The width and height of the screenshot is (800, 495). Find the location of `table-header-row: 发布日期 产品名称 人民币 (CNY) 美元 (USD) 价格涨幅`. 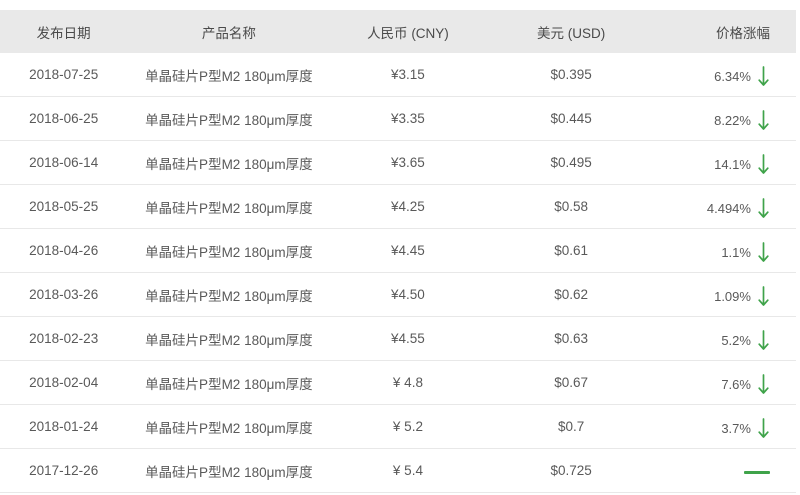

table-header-row: 发布日期 产品名称 人民币 (CNY) 美元 (USD) 价格涨幅 is located at coordinates (398, 31).